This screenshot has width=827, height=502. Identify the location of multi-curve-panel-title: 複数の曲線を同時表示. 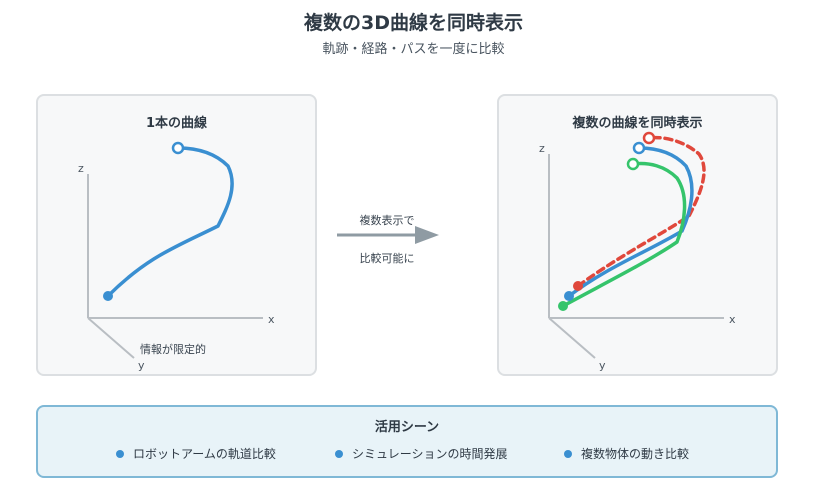
(637, 123).